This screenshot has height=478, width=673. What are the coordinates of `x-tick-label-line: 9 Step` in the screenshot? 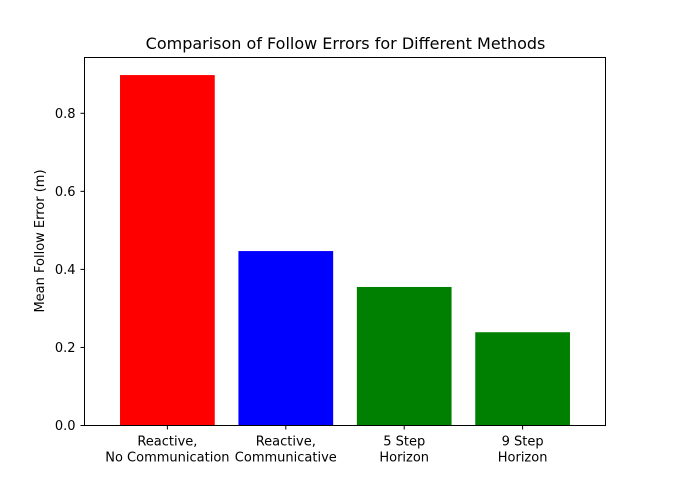 It's located at (523, 442).